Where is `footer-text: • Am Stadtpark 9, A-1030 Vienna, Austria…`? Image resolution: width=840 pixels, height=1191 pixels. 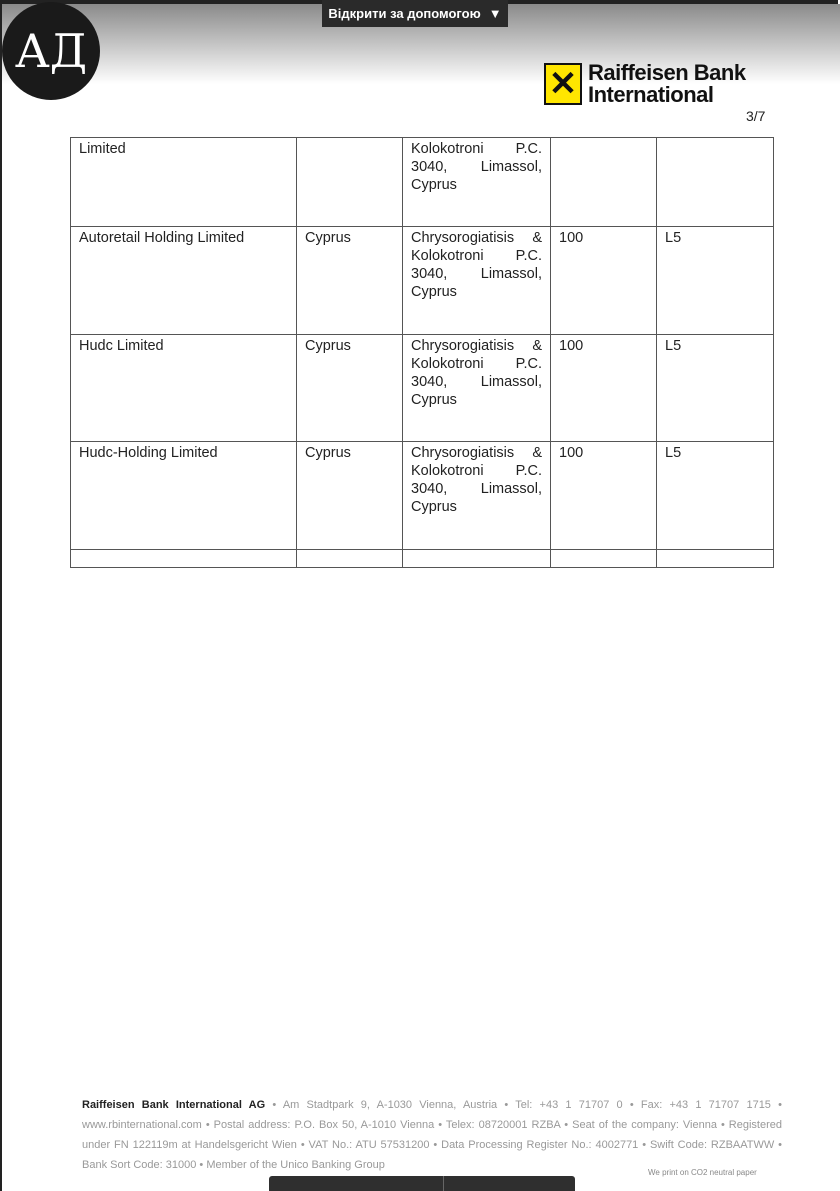
footer-text: • Am Stadtpark 9, A-1030 Vienna, Austria… is located at coordinates (432, 1135).